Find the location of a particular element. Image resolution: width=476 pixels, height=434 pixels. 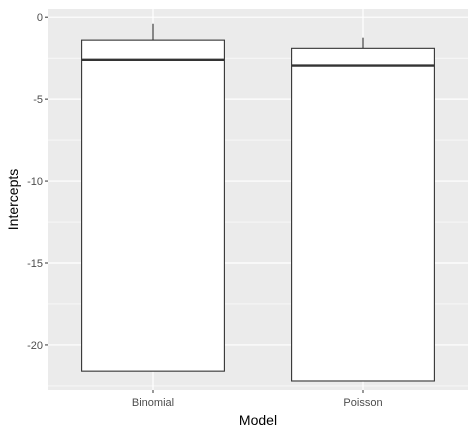

x-axis-title: Model is located at coordinates (258, 420).